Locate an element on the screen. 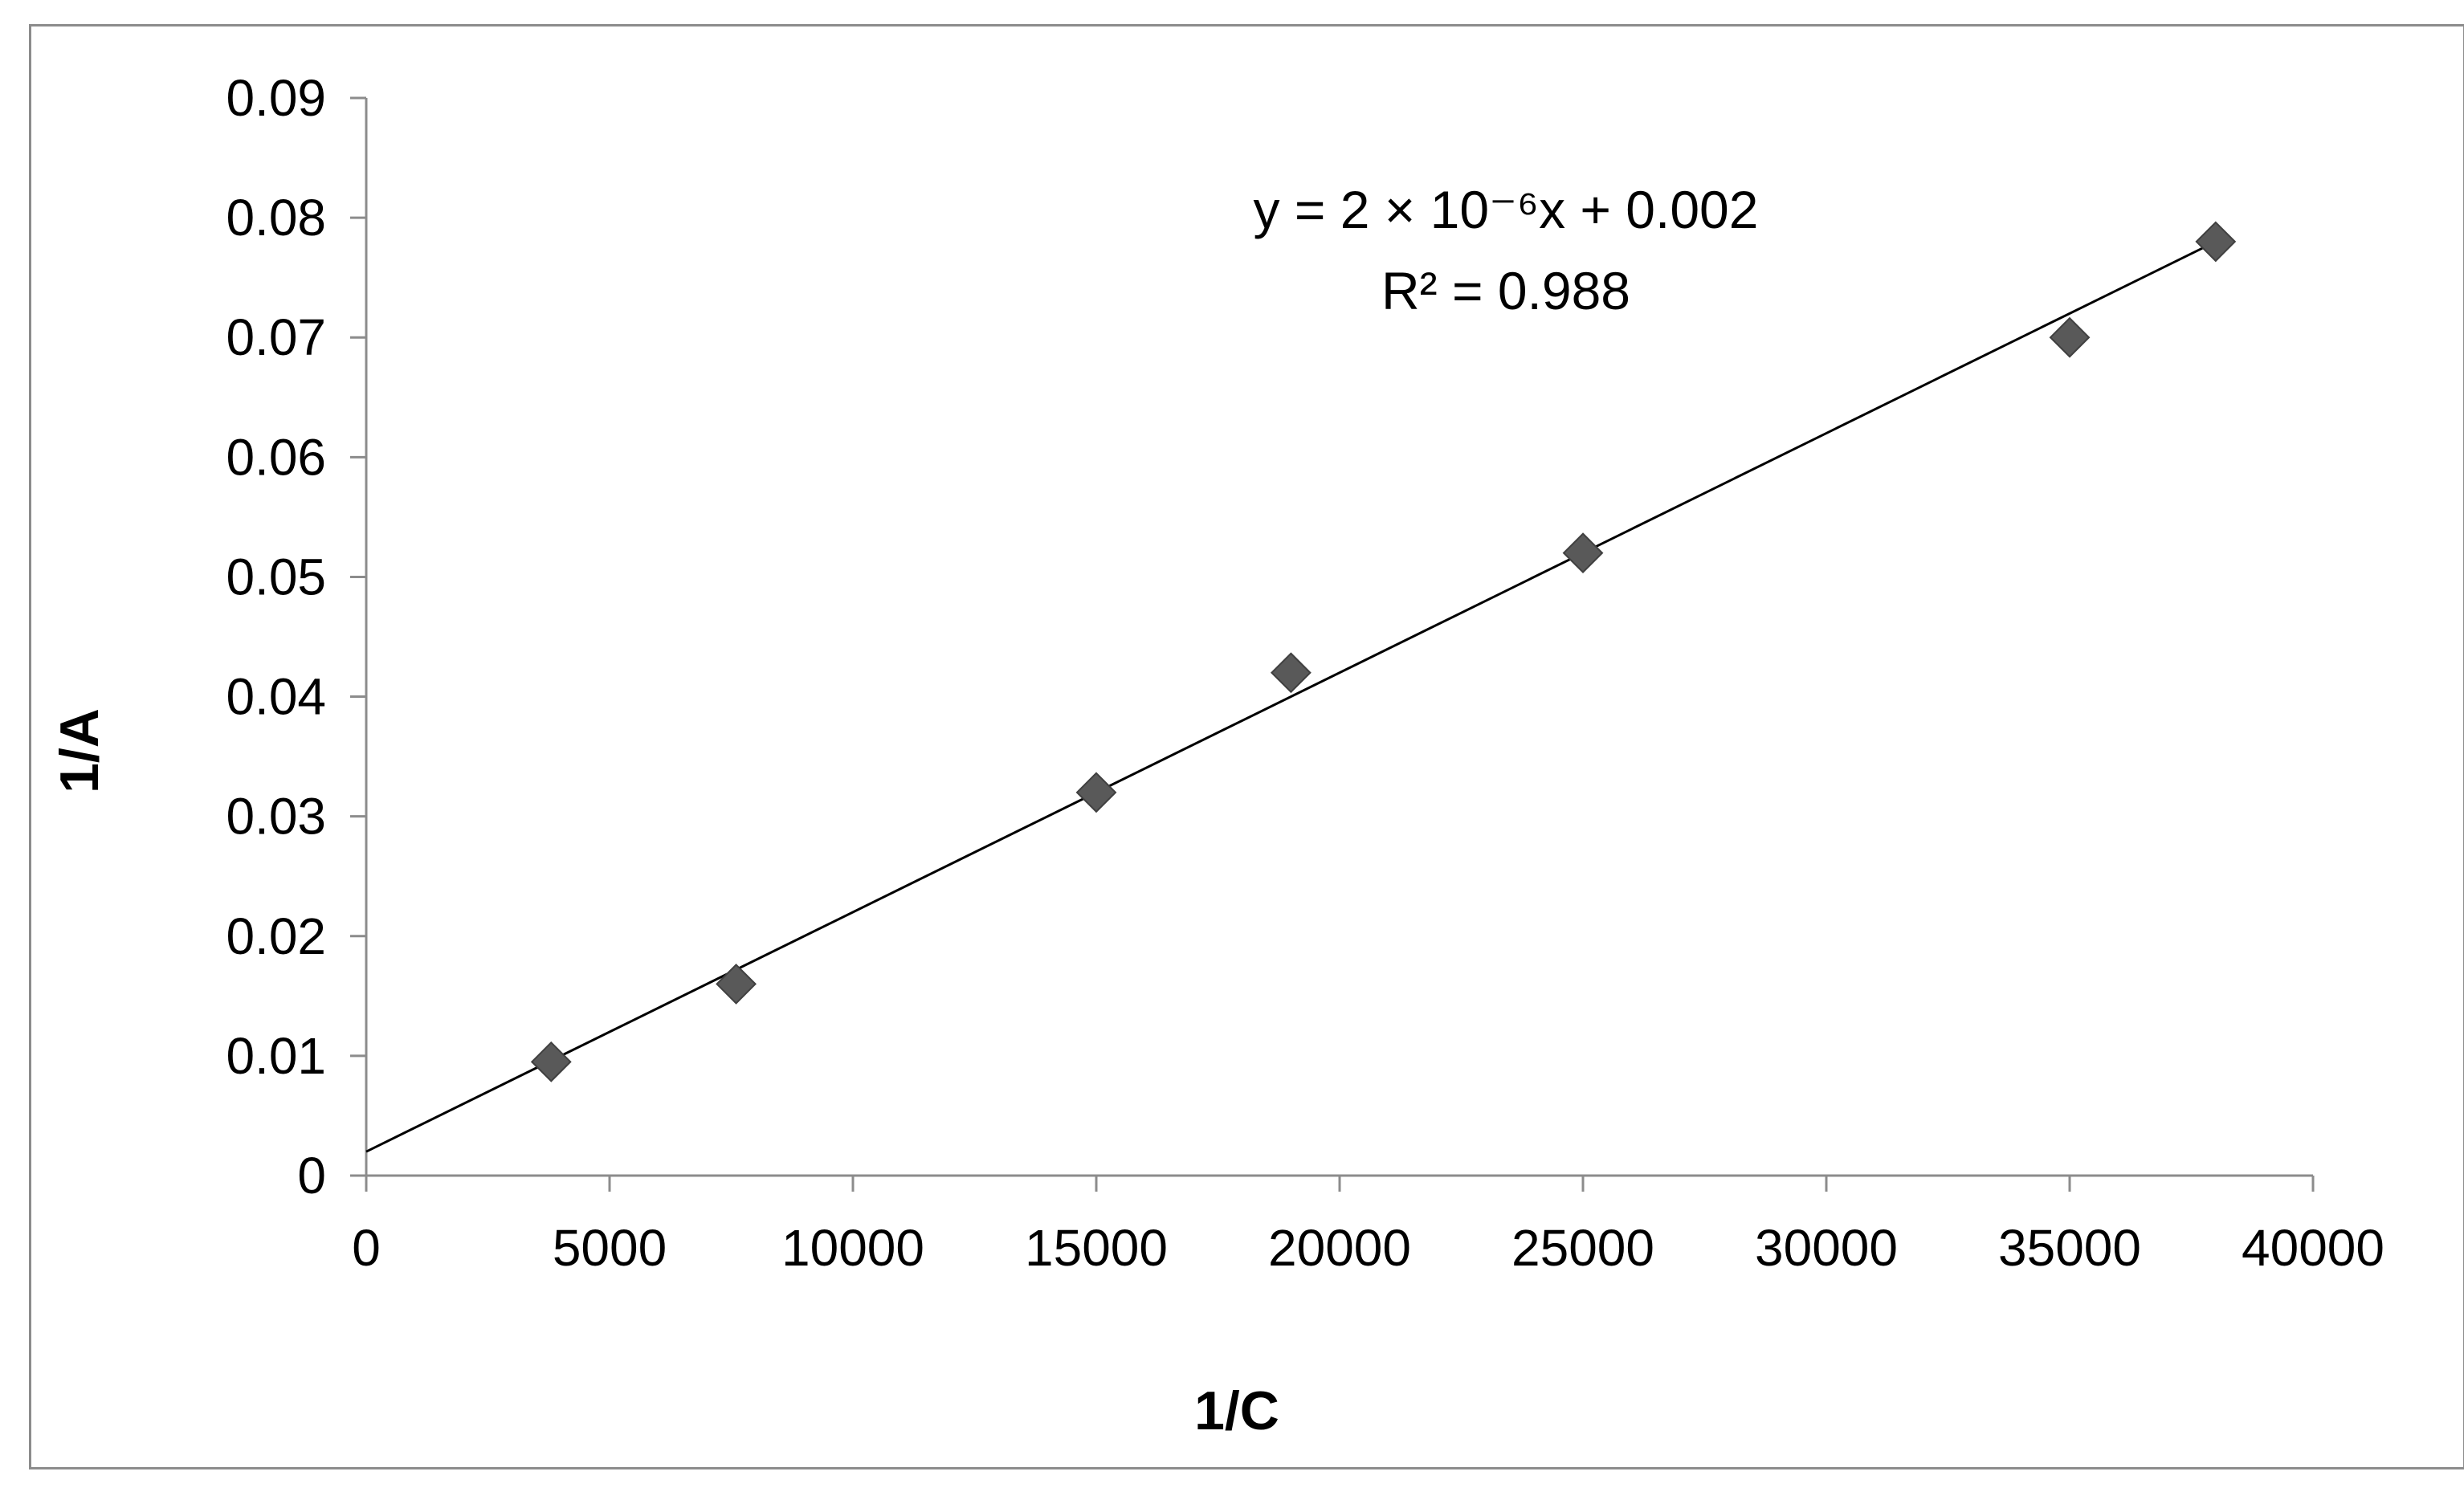 The height and width of the screenshot is (1500, 2464). x-tick-label: 25000 is located at coordinates (1582, 1248).